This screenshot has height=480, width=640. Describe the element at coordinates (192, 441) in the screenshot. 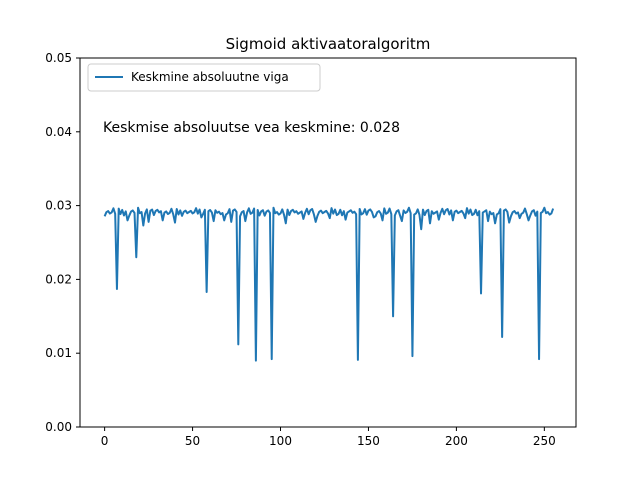

I see `x-tick-label: 50` at that location.